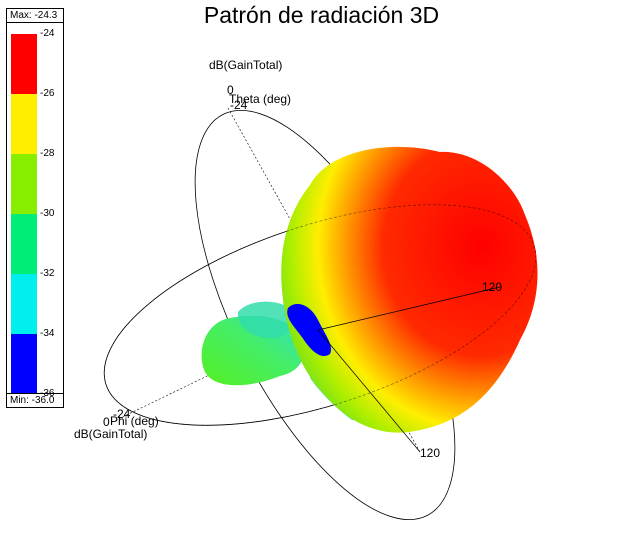 This screenshot has height=547, width=643. What do you see at coordinates (35, 16) in the screenshot?
I see `legend-max-label: Max: -24.3` at bounding box center [35, 16].